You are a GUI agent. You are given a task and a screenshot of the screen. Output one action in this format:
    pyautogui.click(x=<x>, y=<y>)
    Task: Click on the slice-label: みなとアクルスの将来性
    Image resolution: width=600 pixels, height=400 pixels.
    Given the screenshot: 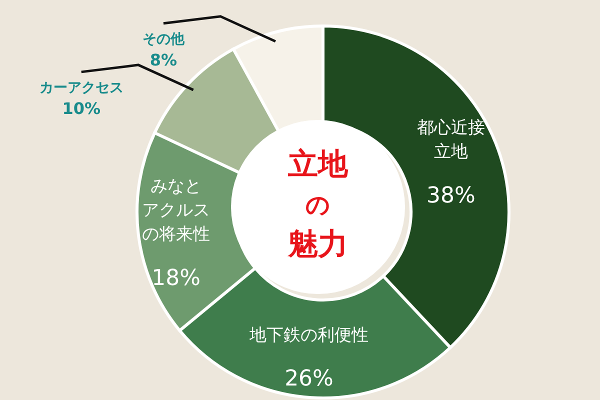 What is the action you would take?
    pyautogui.click(x=176, y=210)
    